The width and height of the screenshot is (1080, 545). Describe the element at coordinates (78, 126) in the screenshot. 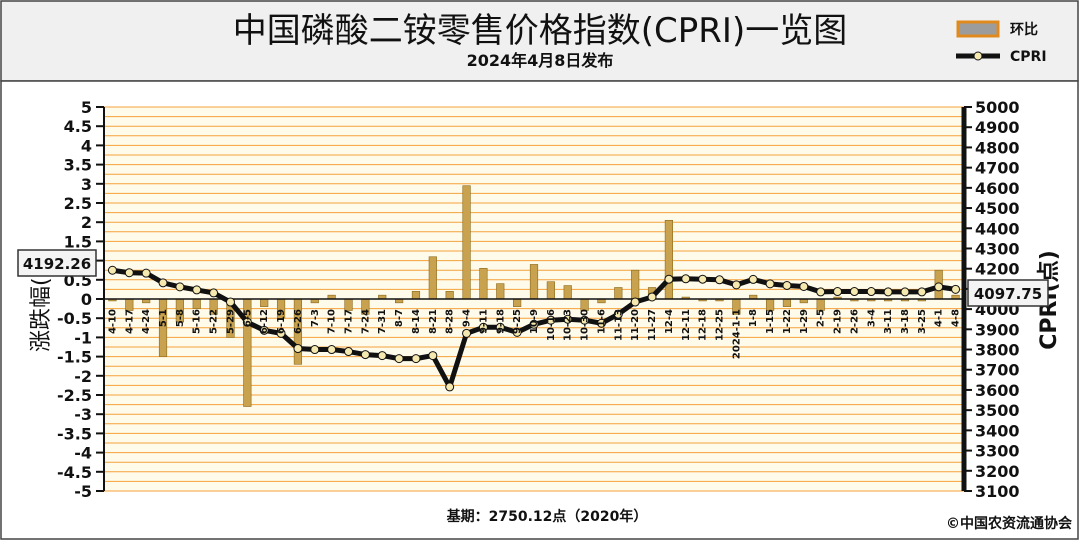

I see `y-tick-label-left: 4.5` at that location.